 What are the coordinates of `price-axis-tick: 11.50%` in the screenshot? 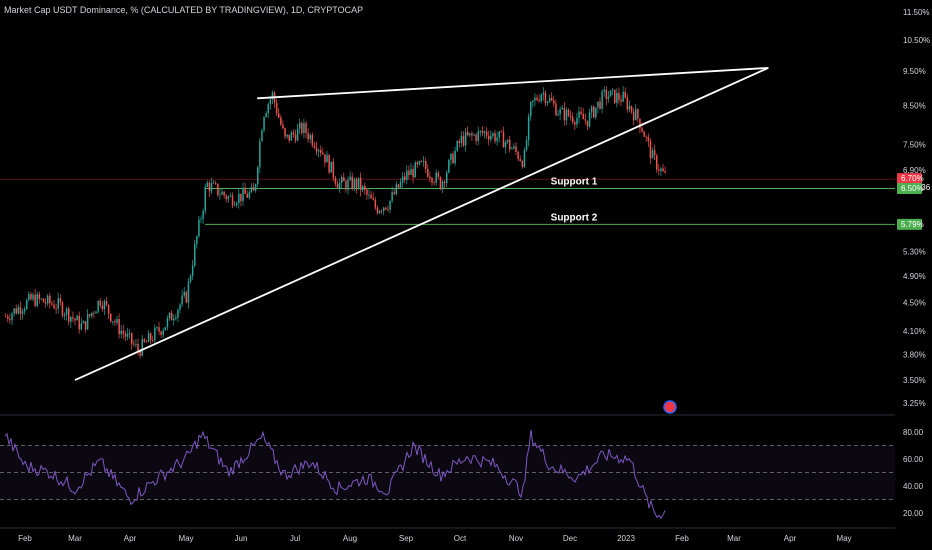 It's located at (916, 12).